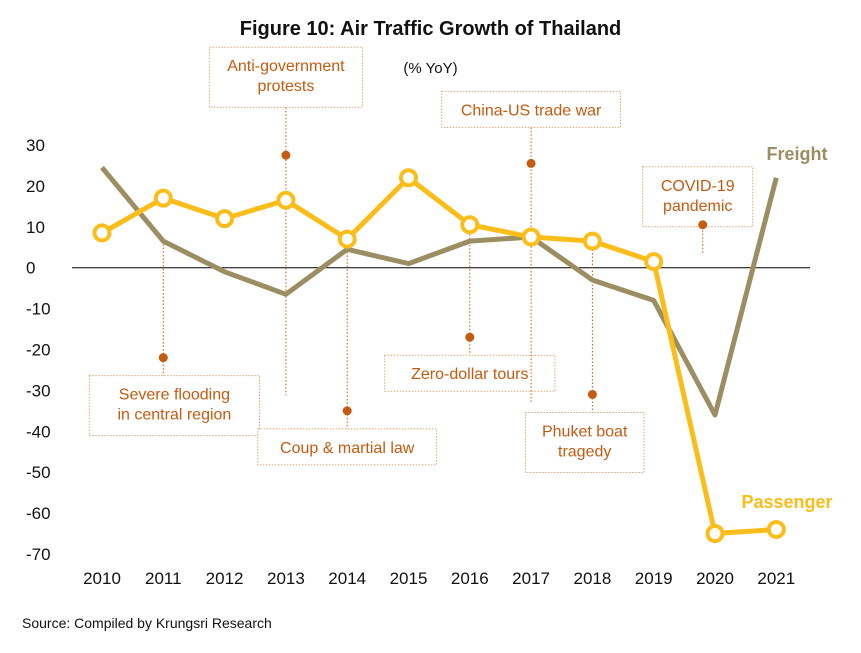 The width and height of the screenshot is (861, 653). I want to click on y-tick-label: 0, so click(30, 268).